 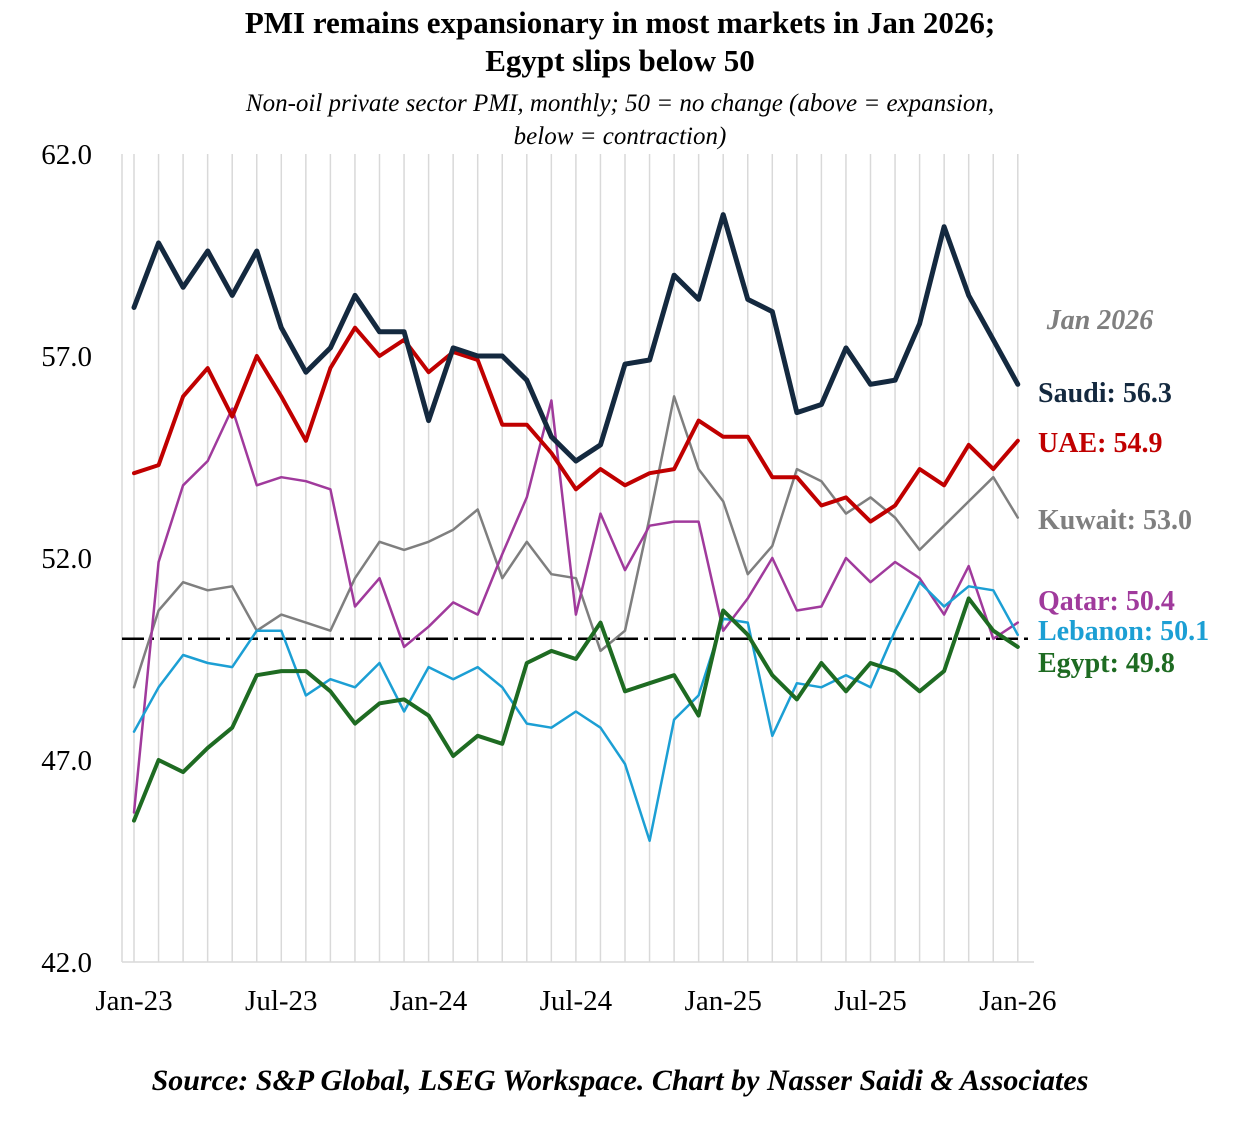 What do you see at coordinates (1123, 631) in the screenshot?
I see `end-label-lebanon: Lebanon: 50.1` at bounding box center [1123, 631].